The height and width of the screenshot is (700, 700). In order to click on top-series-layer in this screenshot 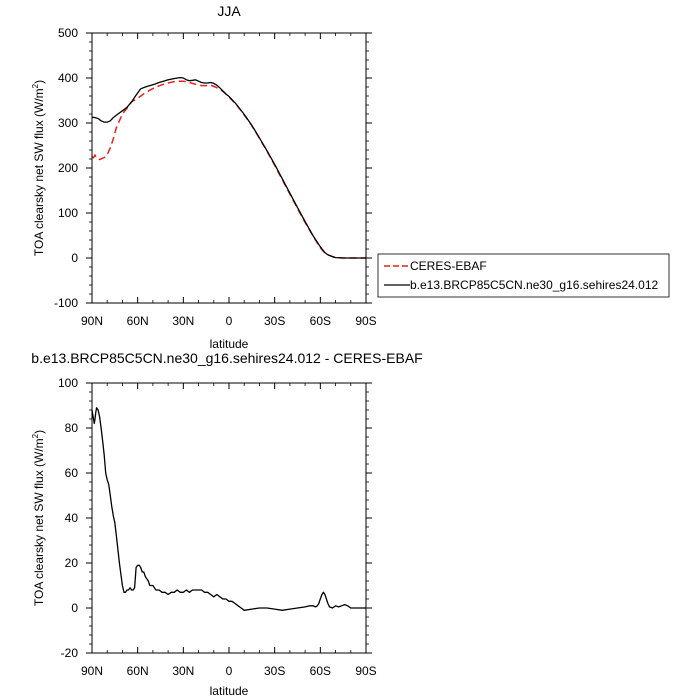, I will do `click(228, 167)`.